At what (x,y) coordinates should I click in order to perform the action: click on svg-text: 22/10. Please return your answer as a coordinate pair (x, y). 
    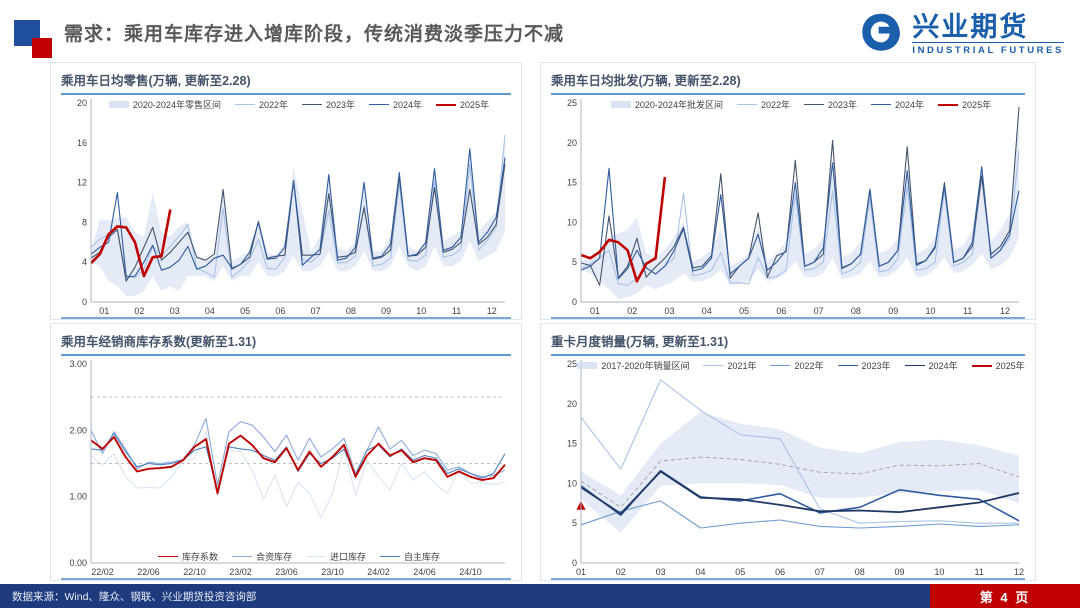
    Looking at the image, I should click on (194, 572).